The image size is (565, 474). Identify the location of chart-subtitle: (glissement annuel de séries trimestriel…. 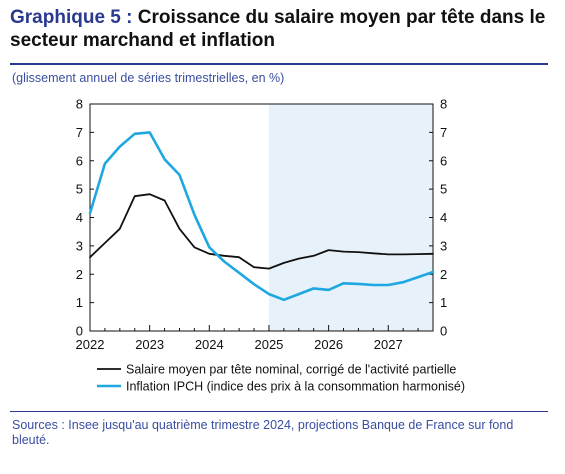
(148, 78).